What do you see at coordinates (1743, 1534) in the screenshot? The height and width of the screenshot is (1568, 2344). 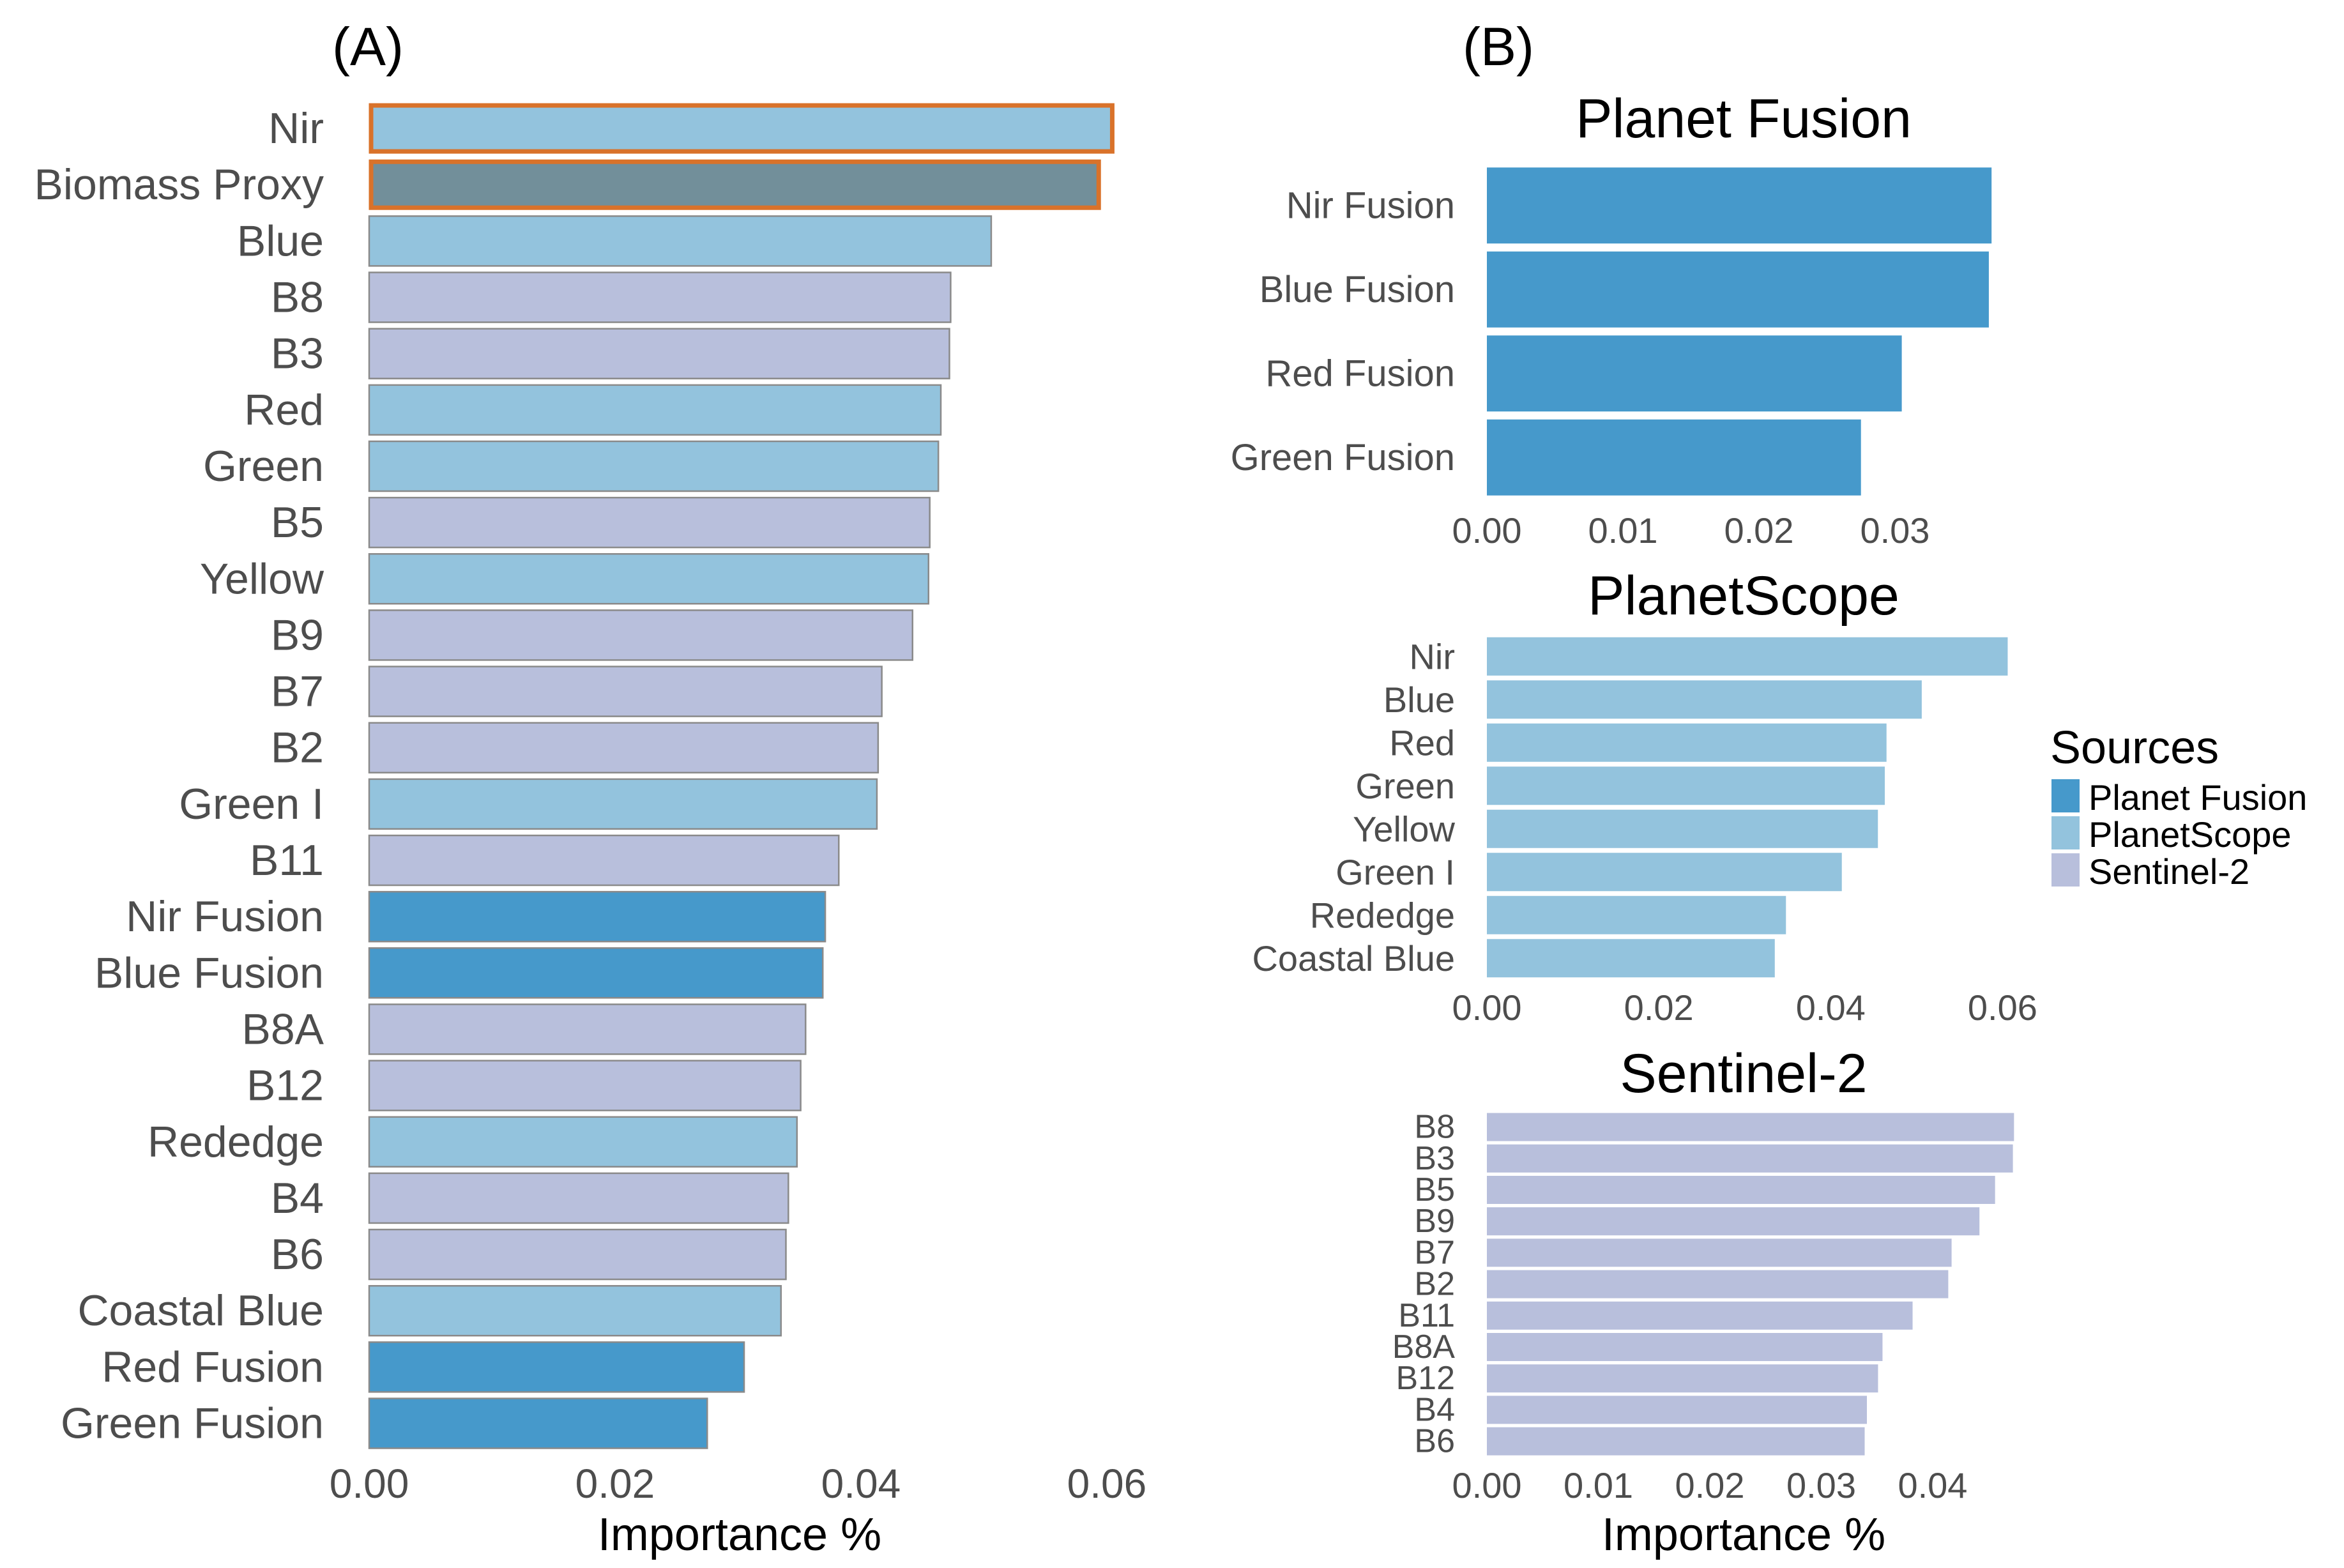 I see `panel-b-x-axis-title: Importance %` at bounding box center [1743, 1534].